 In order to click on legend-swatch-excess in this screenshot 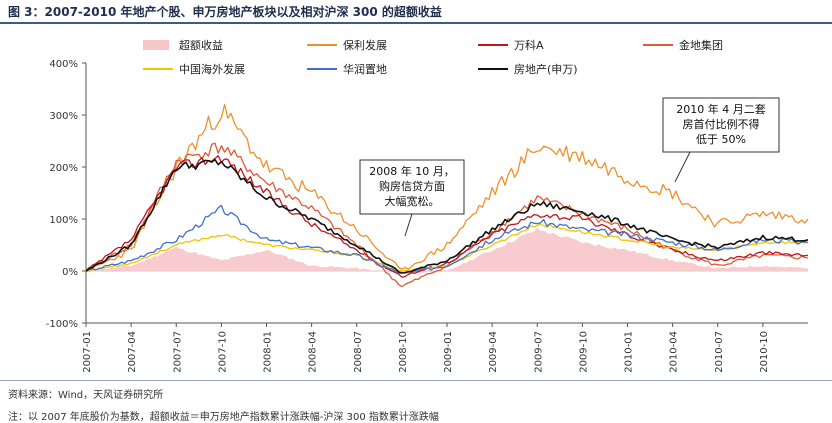, I will do `click(156, 45)`.